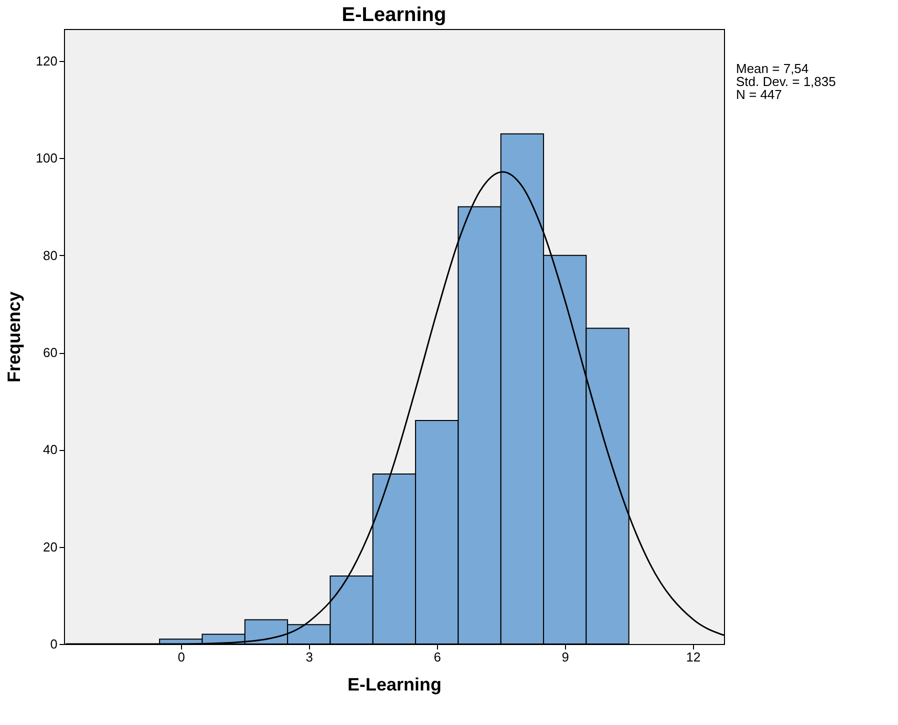  Describe the element at coordinates (394, 15) in the screenshot. I see `chart-title: E-Learning` at that location.